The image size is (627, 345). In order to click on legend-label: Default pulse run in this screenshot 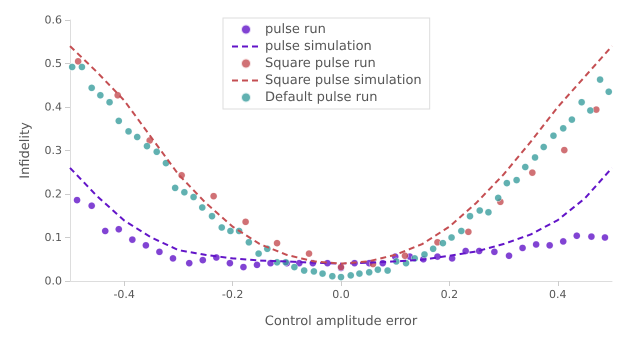, I will do `click(321, 97)`.